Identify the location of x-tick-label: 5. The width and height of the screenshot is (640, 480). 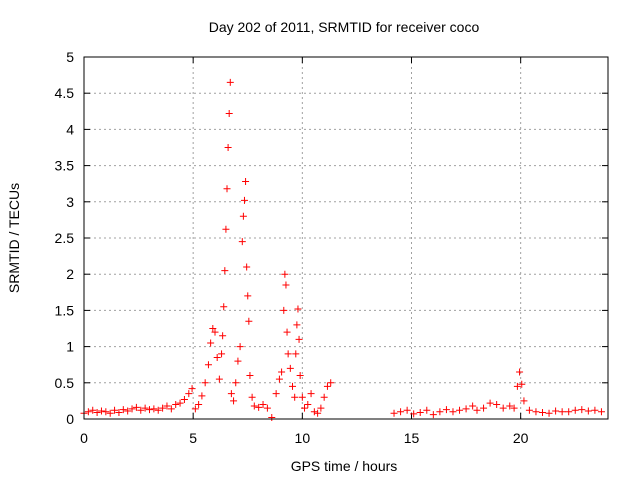
(193, 438).